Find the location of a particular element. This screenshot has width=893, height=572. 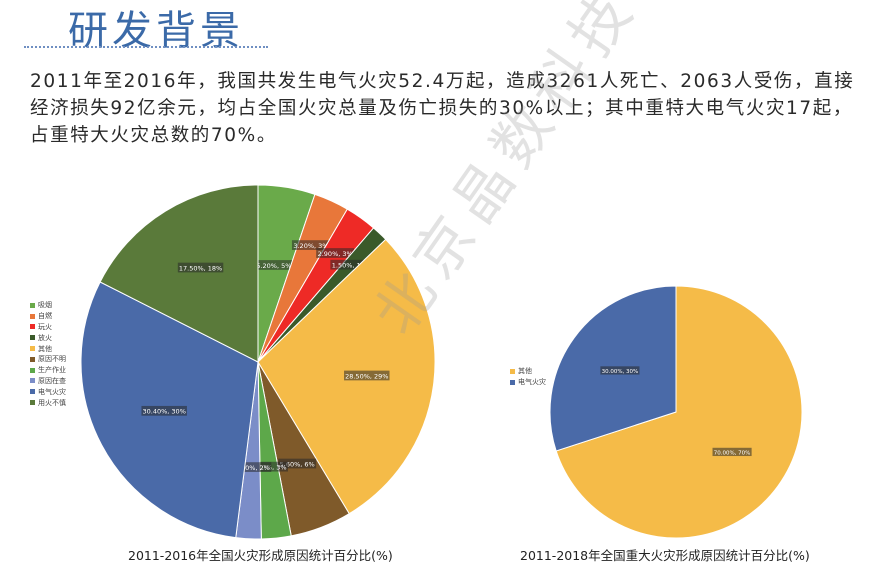

chart1-legend-item: 其他 is located at coordinates (48, 348).